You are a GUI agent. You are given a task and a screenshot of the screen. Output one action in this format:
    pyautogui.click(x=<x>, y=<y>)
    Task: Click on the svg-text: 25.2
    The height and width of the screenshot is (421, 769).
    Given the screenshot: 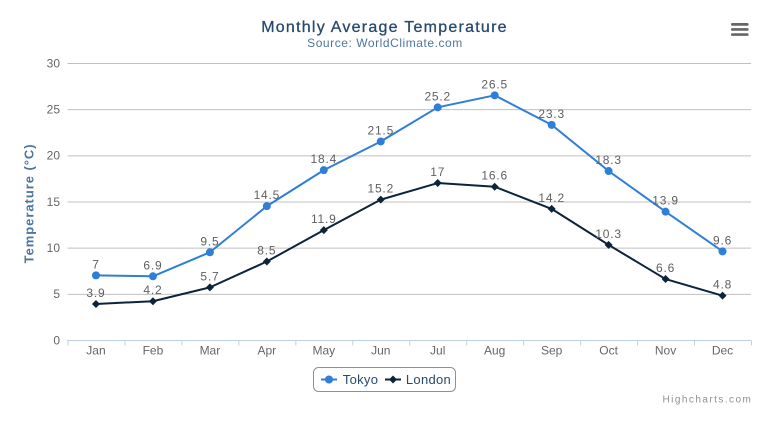 What is the action you would take?
    pyautogui.click(x=437, y=96)
    